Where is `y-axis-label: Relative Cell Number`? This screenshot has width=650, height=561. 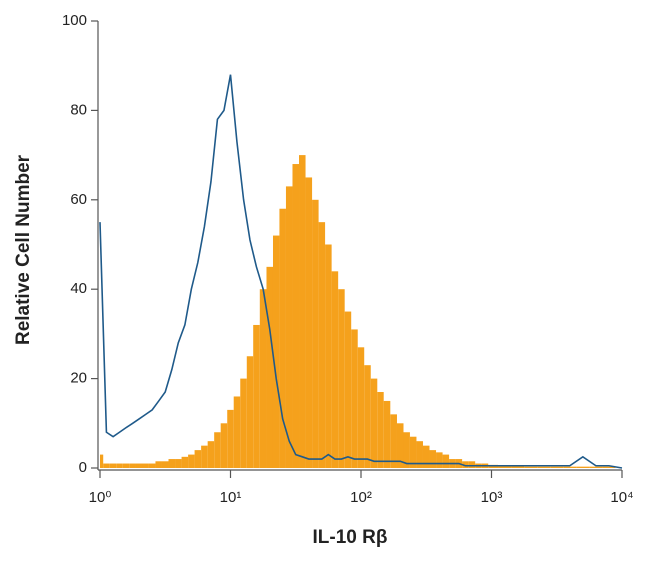
y-axis-label: Relative Cell Number is located at coordinates (23, 249).